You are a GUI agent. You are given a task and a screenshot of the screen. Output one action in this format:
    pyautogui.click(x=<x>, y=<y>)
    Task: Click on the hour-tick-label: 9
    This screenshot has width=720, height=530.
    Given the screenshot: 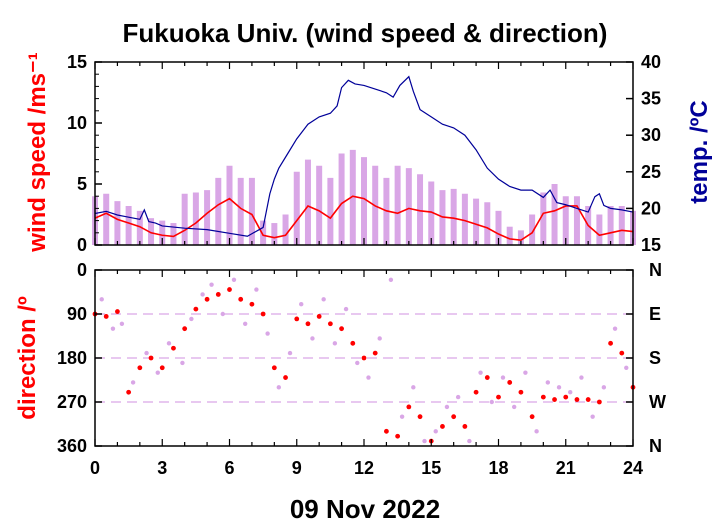 What is the action you would take?
    pyautogui.click(x=297, y=468)
    